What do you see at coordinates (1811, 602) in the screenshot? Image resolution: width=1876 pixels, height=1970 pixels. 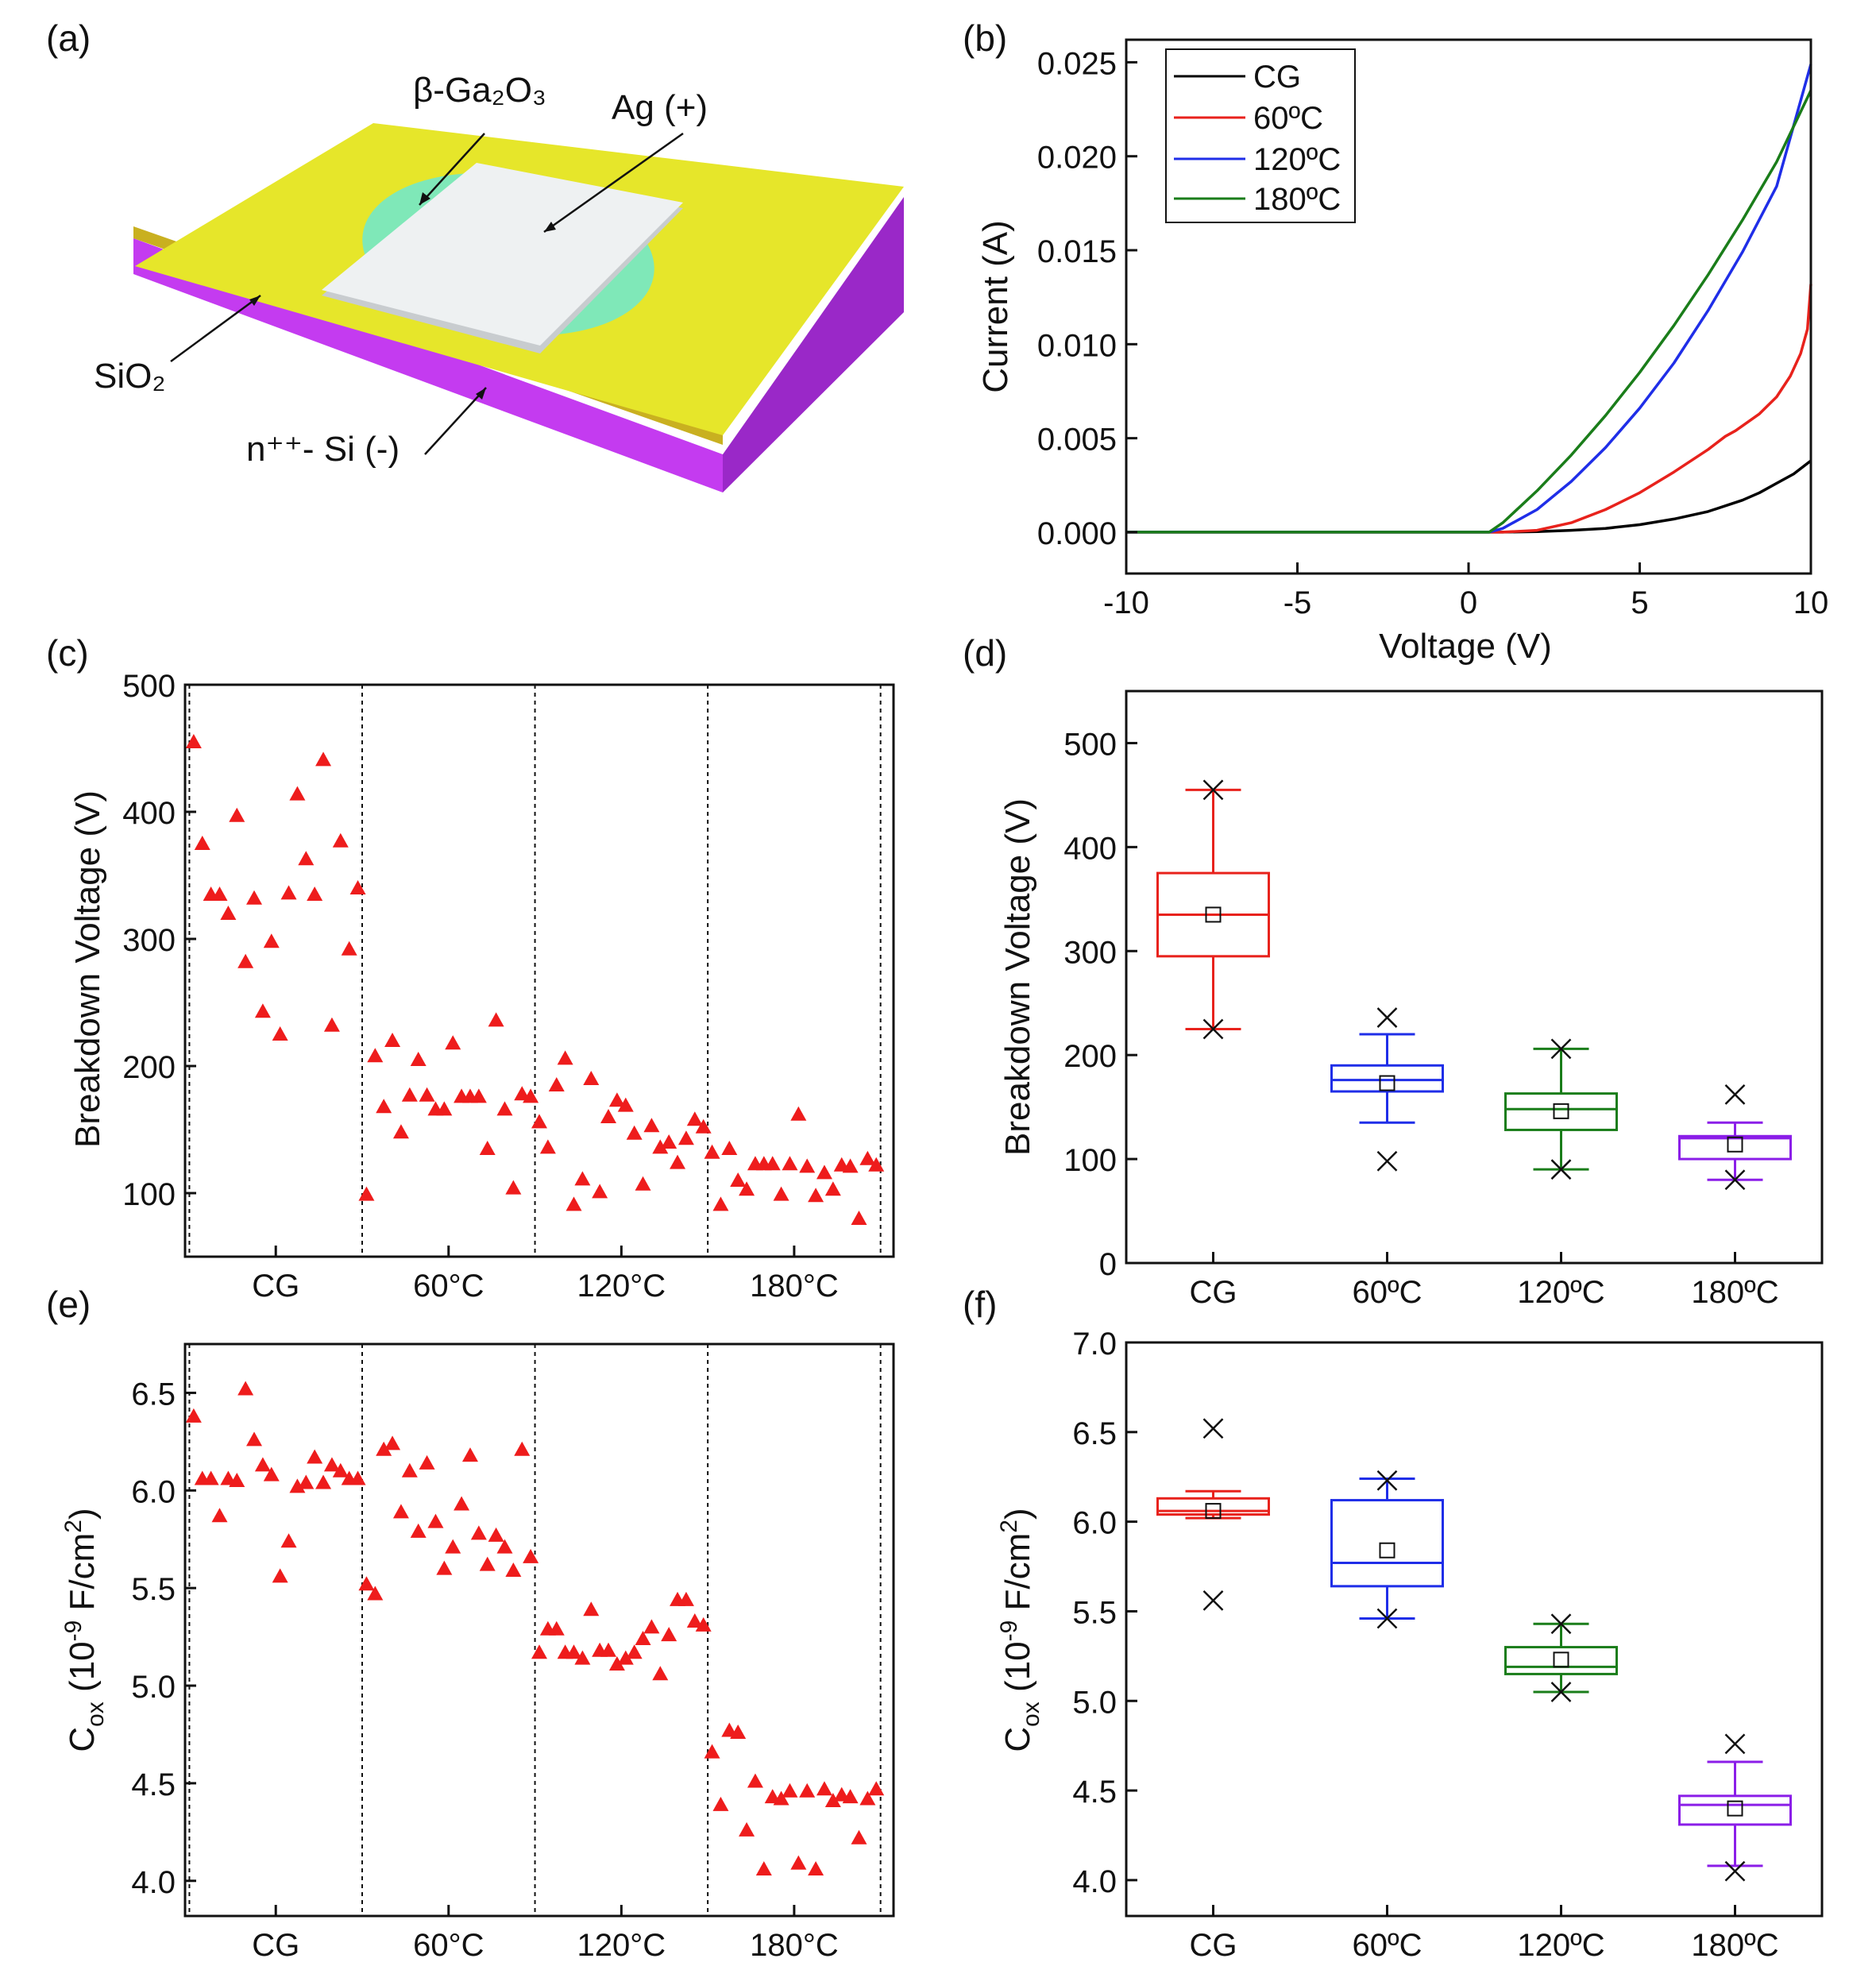 I see `x-tick-label: 10` at bounding box center [1811, 602].